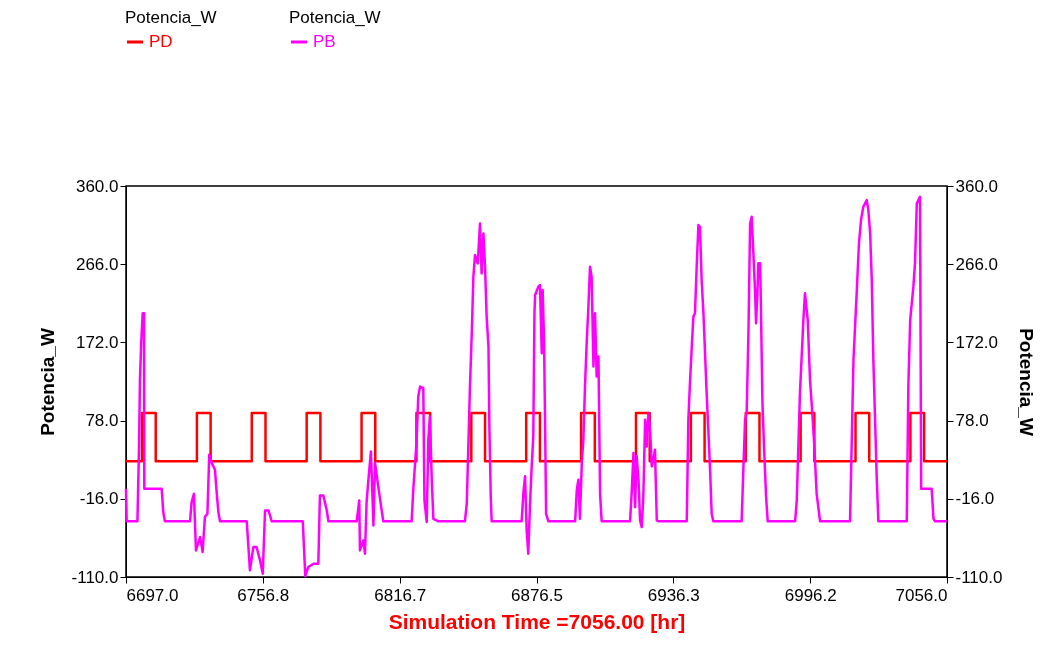 The width and height of the screenshot is (1064, 652). I want to click on x-tick-label: 6876.5, so click(537, 595).